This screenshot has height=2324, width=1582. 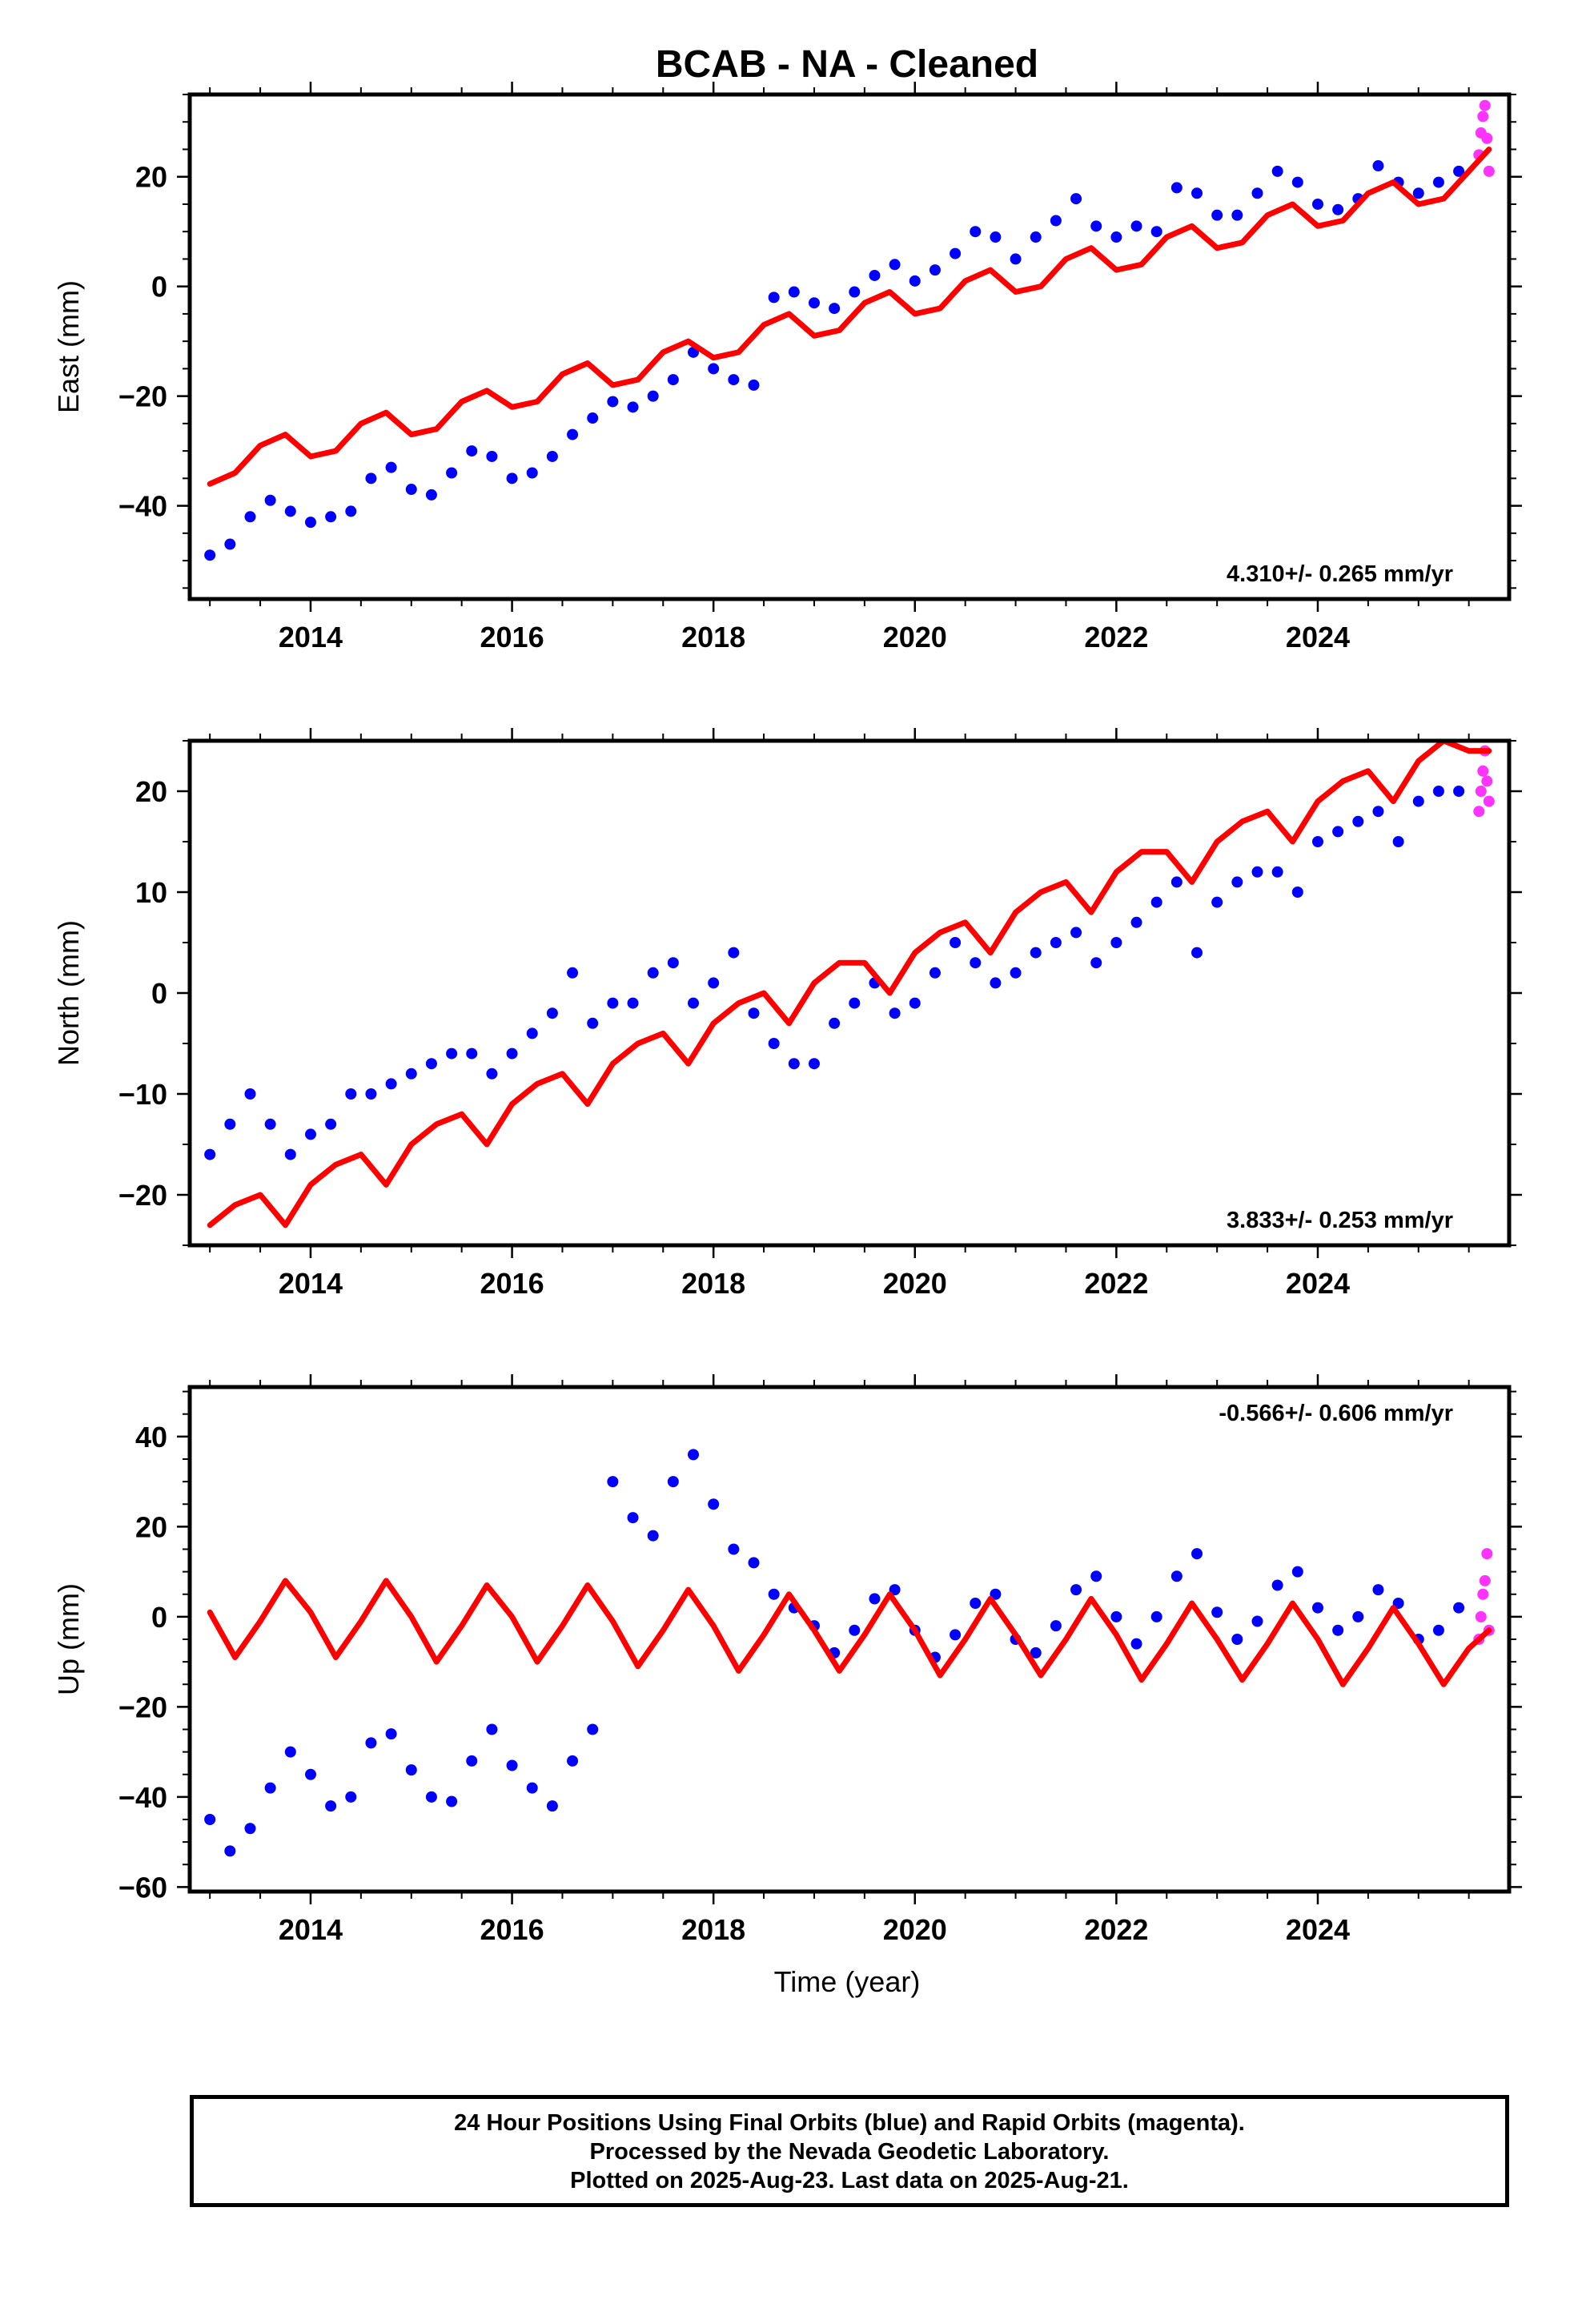 What do you see at coordinates (1318, 1283) in the screenshot?
I see `x-tick-label: 2024` at bounding box center [1318, 1283].